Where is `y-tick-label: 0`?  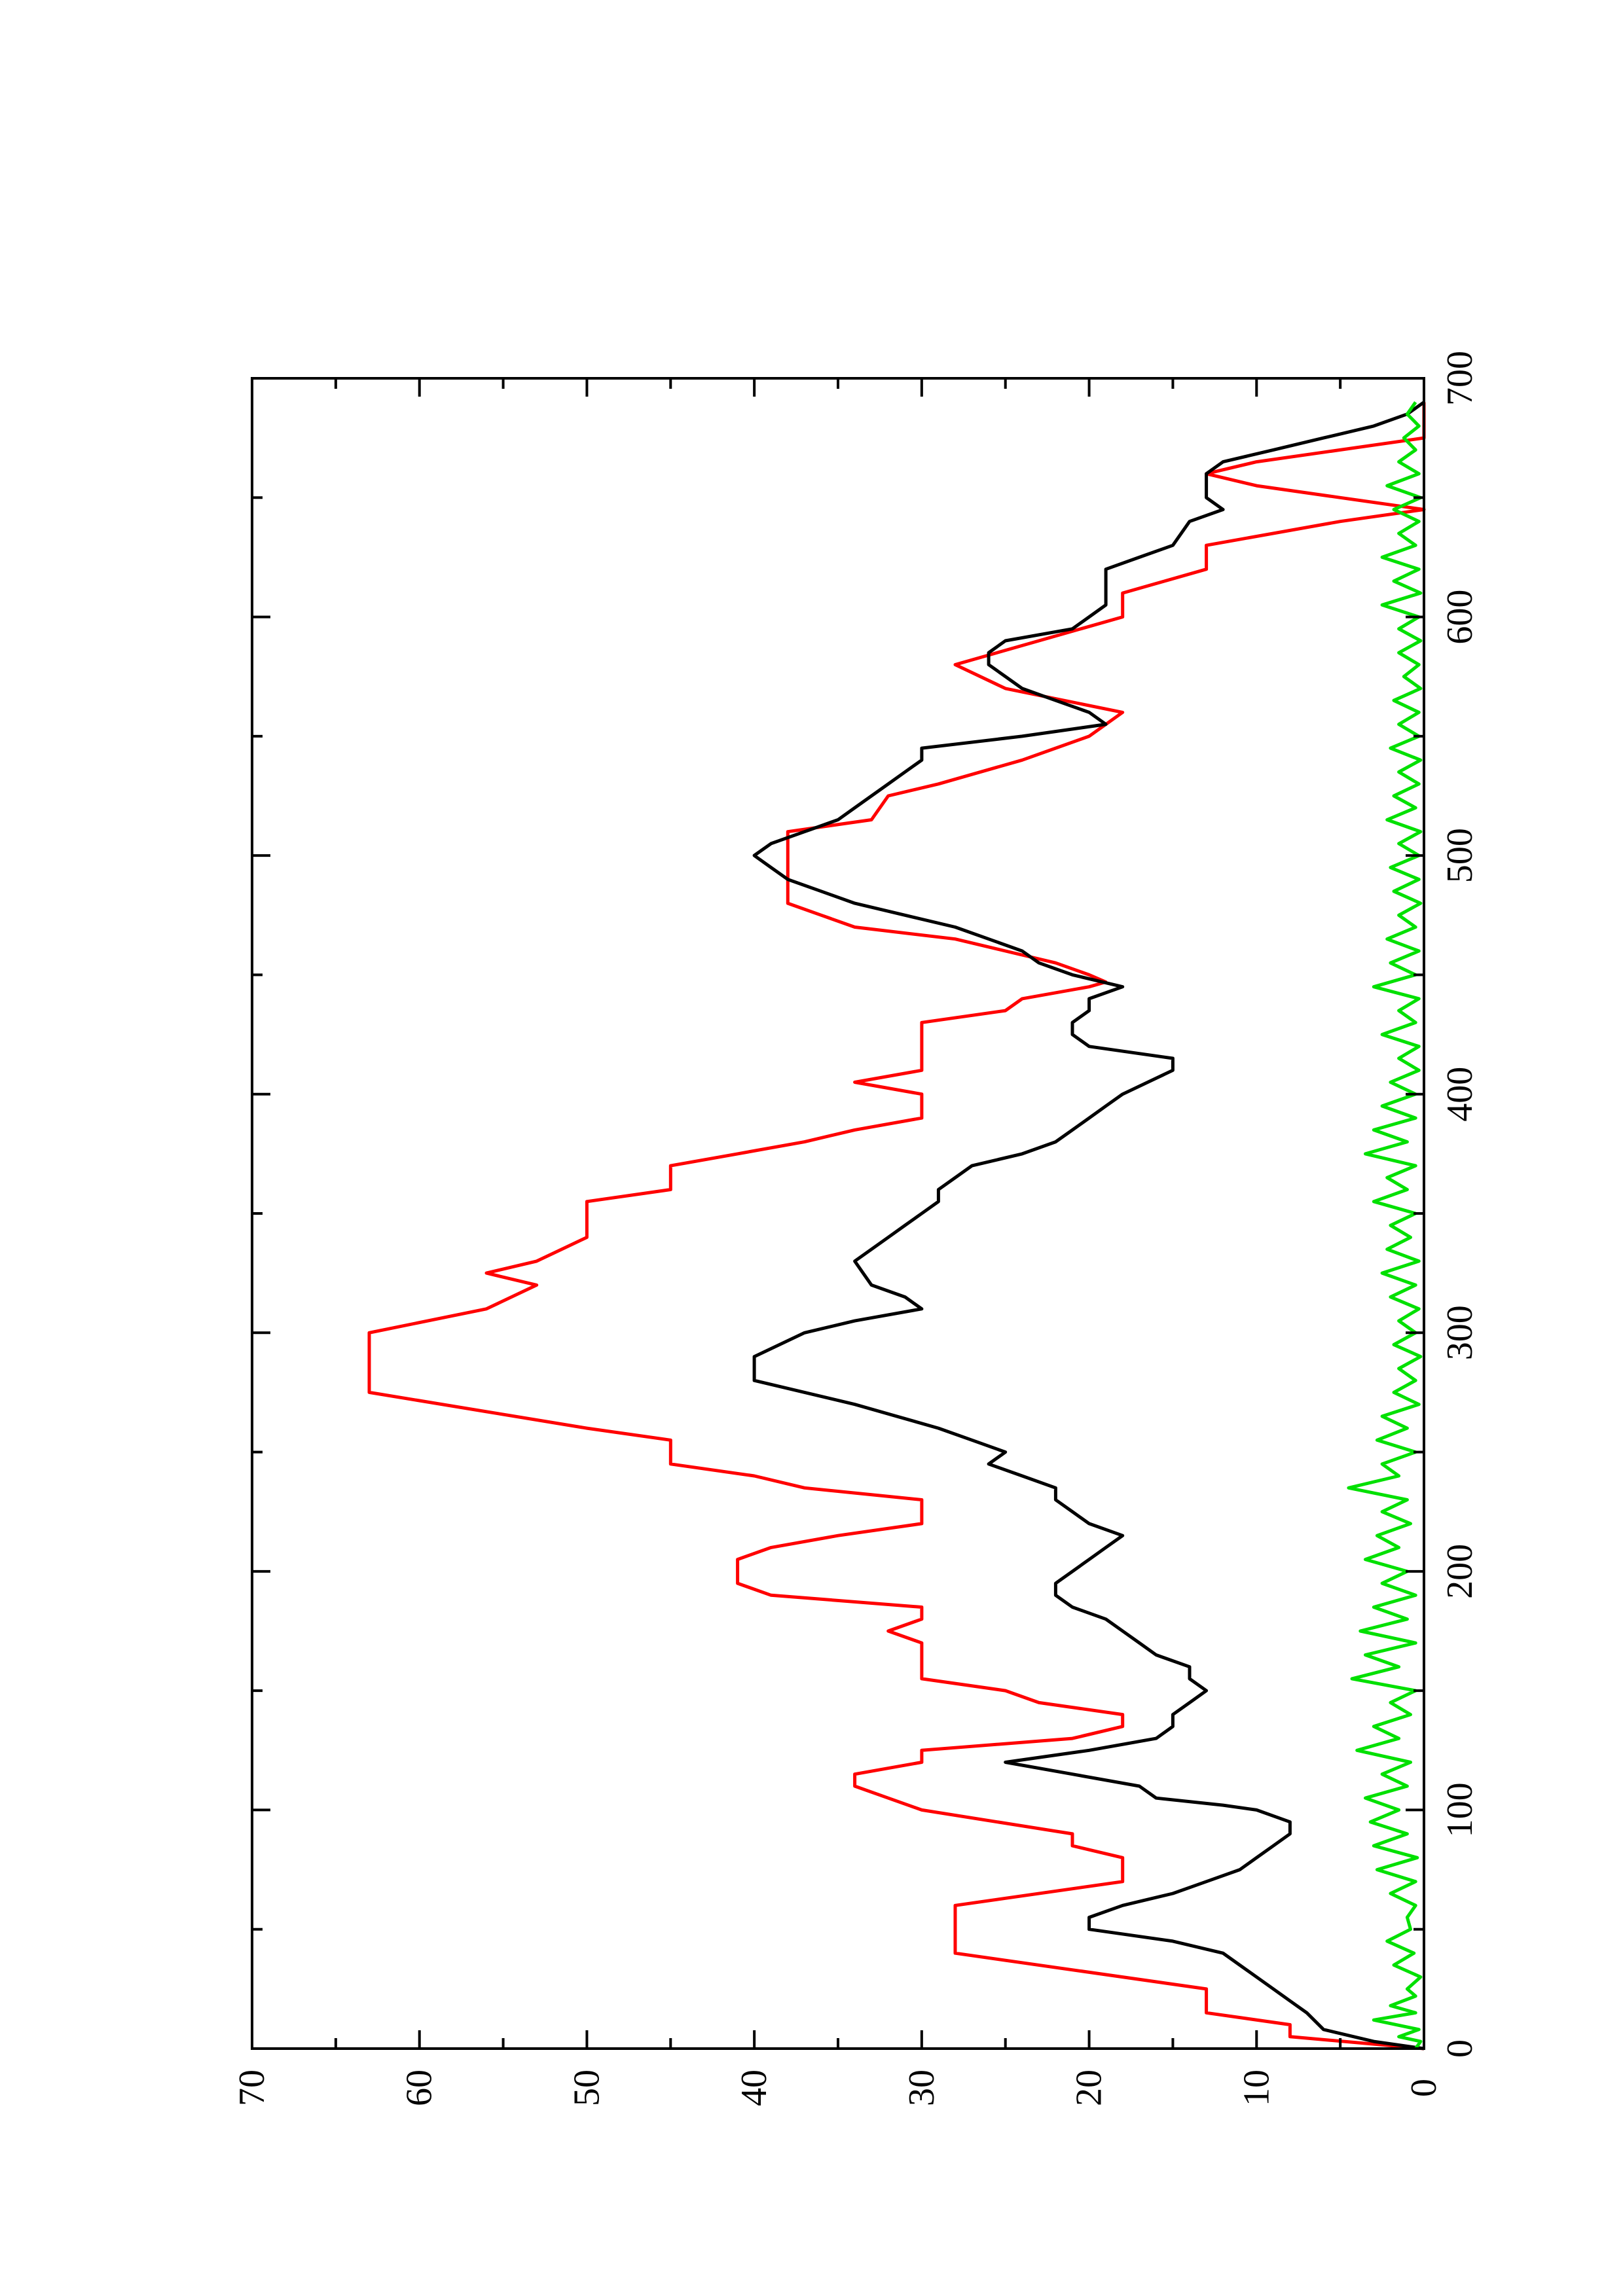
y-tick-label: 0 is located at coordinates (1424, 2088).